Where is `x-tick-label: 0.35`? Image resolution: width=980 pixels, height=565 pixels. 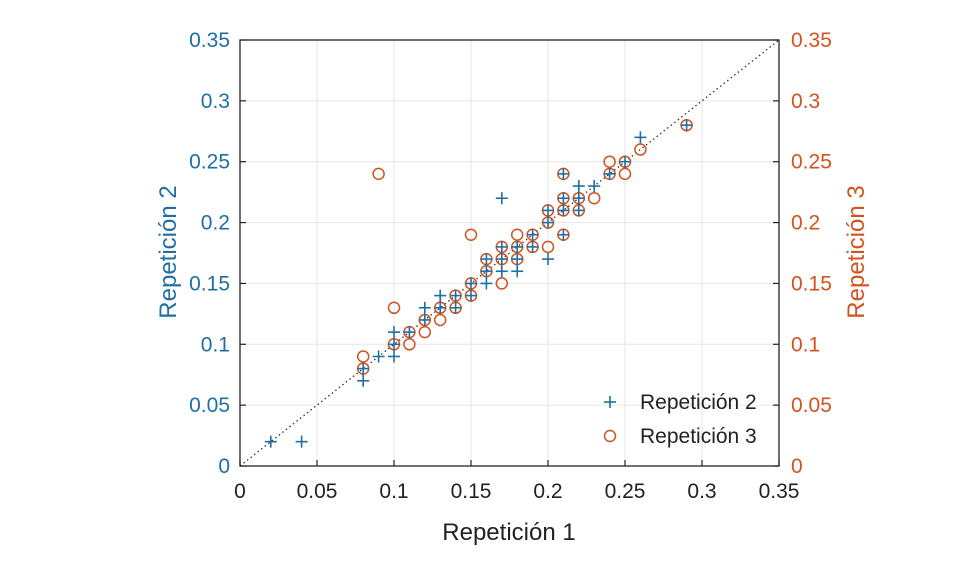
x-tick-label: 0.35 is located at coordinates (779, 491).